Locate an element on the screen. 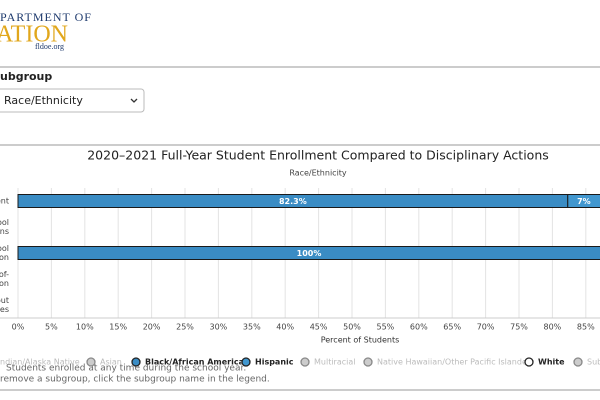  data-label: 7% is located at coordinates (584, 201).